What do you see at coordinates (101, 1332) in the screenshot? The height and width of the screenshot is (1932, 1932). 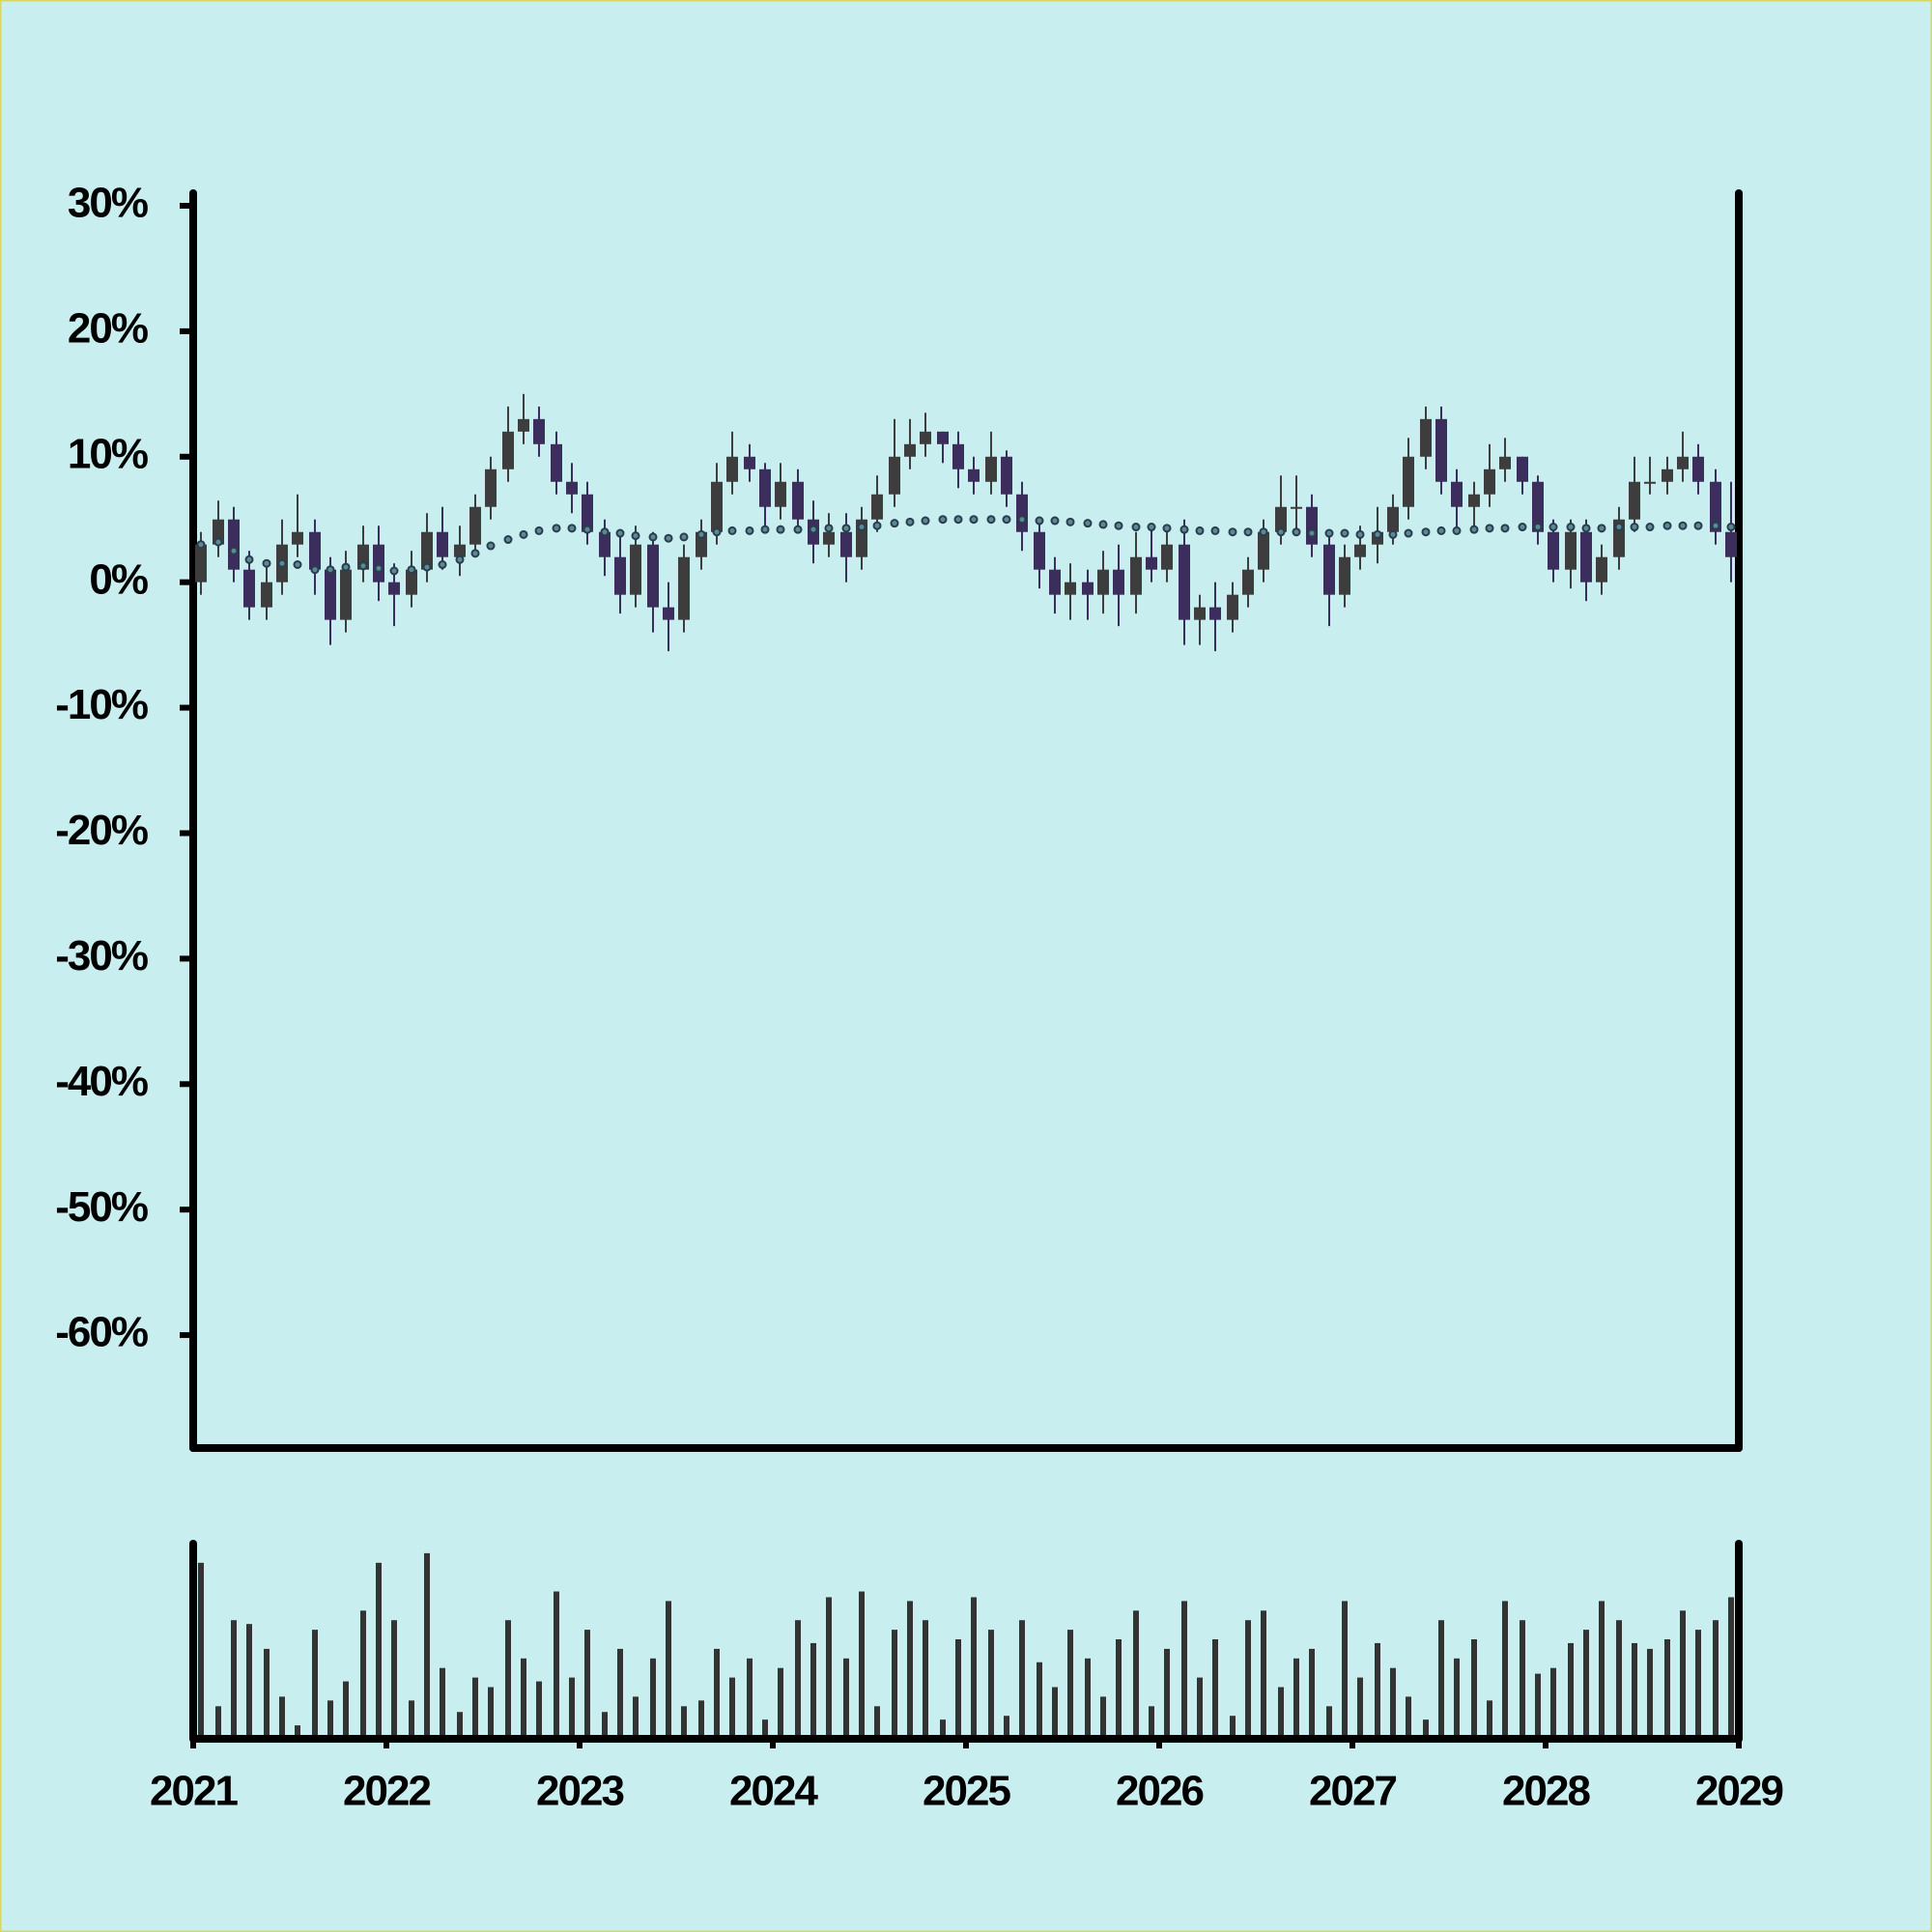 I see `y-tick-label: -60%` at bounding box center [101, 1332].